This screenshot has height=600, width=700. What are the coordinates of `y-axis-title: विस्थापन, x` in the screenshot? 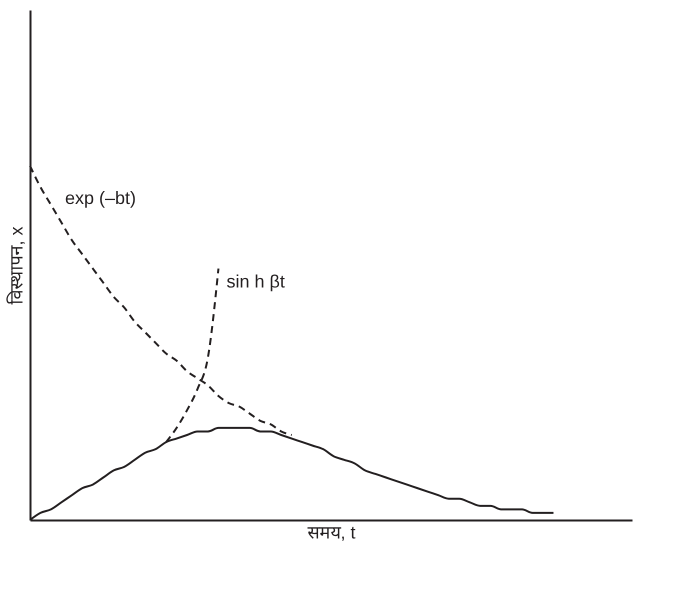 It's located at (16, 265).